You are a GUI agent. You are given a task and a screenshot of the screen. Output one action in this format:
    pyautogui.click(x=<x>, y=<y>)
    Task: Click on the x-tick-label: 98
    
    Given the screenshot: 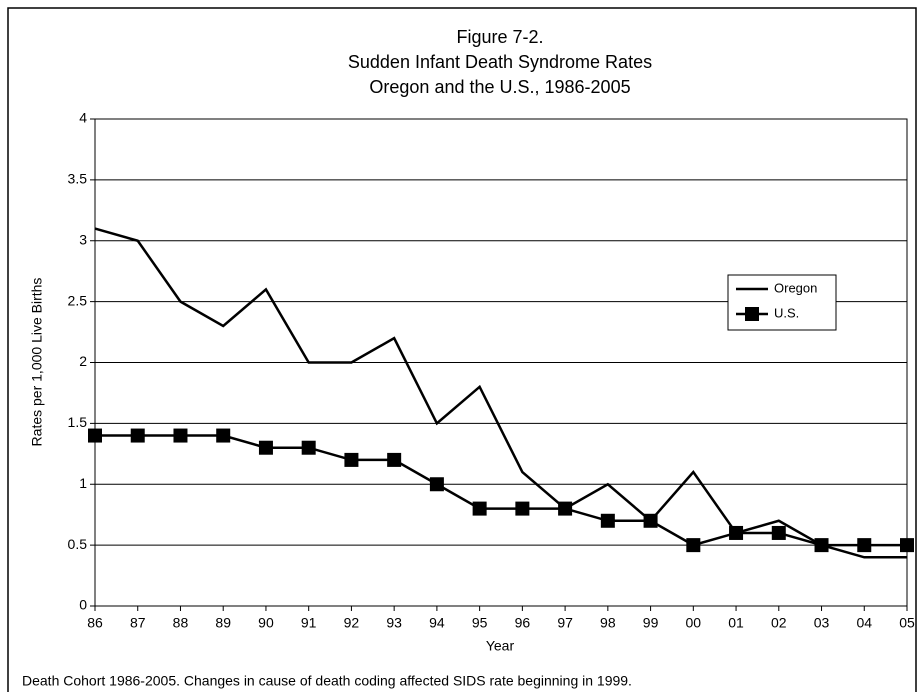 What is the action you would take?
    pyautogui.click(x=608, y=623)
    